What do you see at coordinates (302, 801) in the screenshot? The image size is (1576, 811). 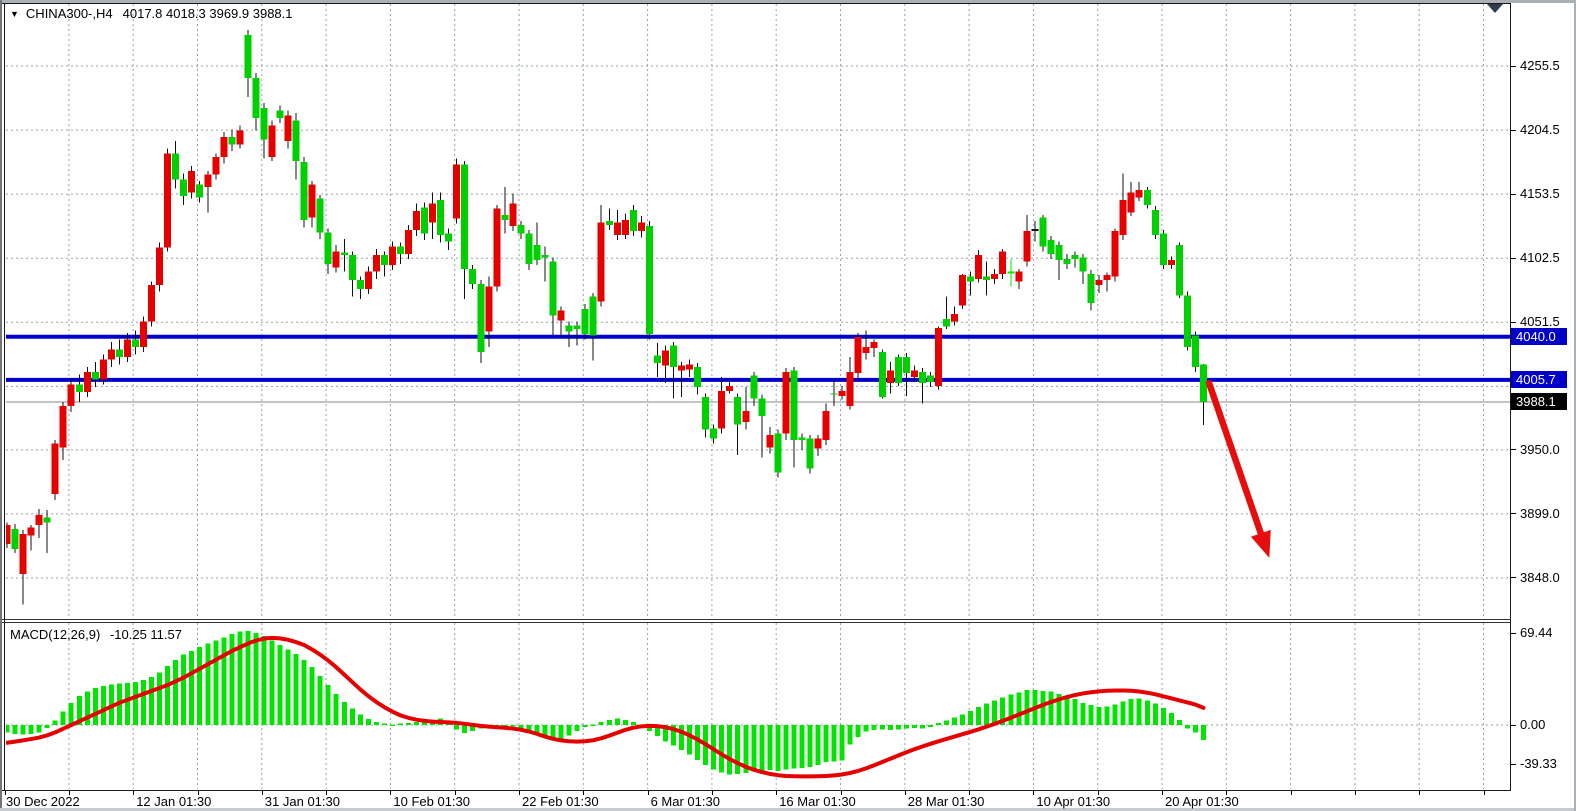 I see `time-axis-label: 31 Jan 01:30` at bounding box center [302, 801].